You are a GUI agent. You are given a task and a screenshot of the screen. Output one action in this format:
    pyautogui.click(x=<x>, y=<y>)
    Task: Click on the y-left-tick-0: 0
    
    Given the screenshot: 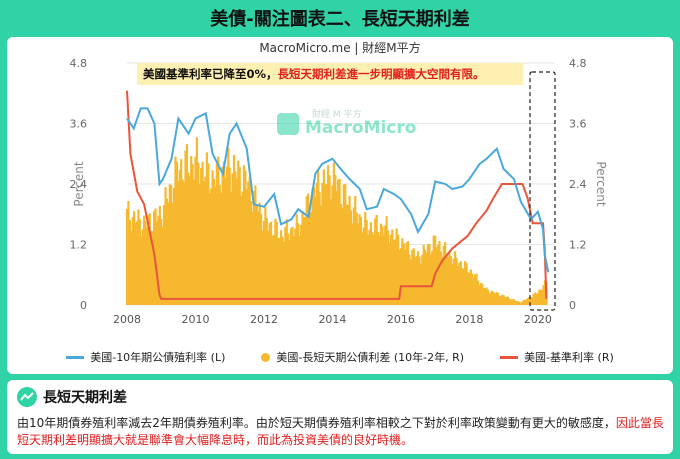 What is the action you would take?
    pyautogui.click(x=83, y=305)
    